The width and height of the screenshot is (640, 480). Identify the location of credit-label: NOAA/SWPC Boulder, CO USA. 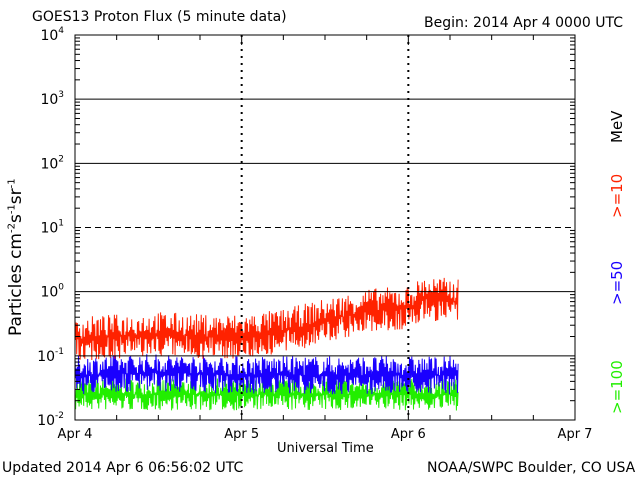
(531, 468).